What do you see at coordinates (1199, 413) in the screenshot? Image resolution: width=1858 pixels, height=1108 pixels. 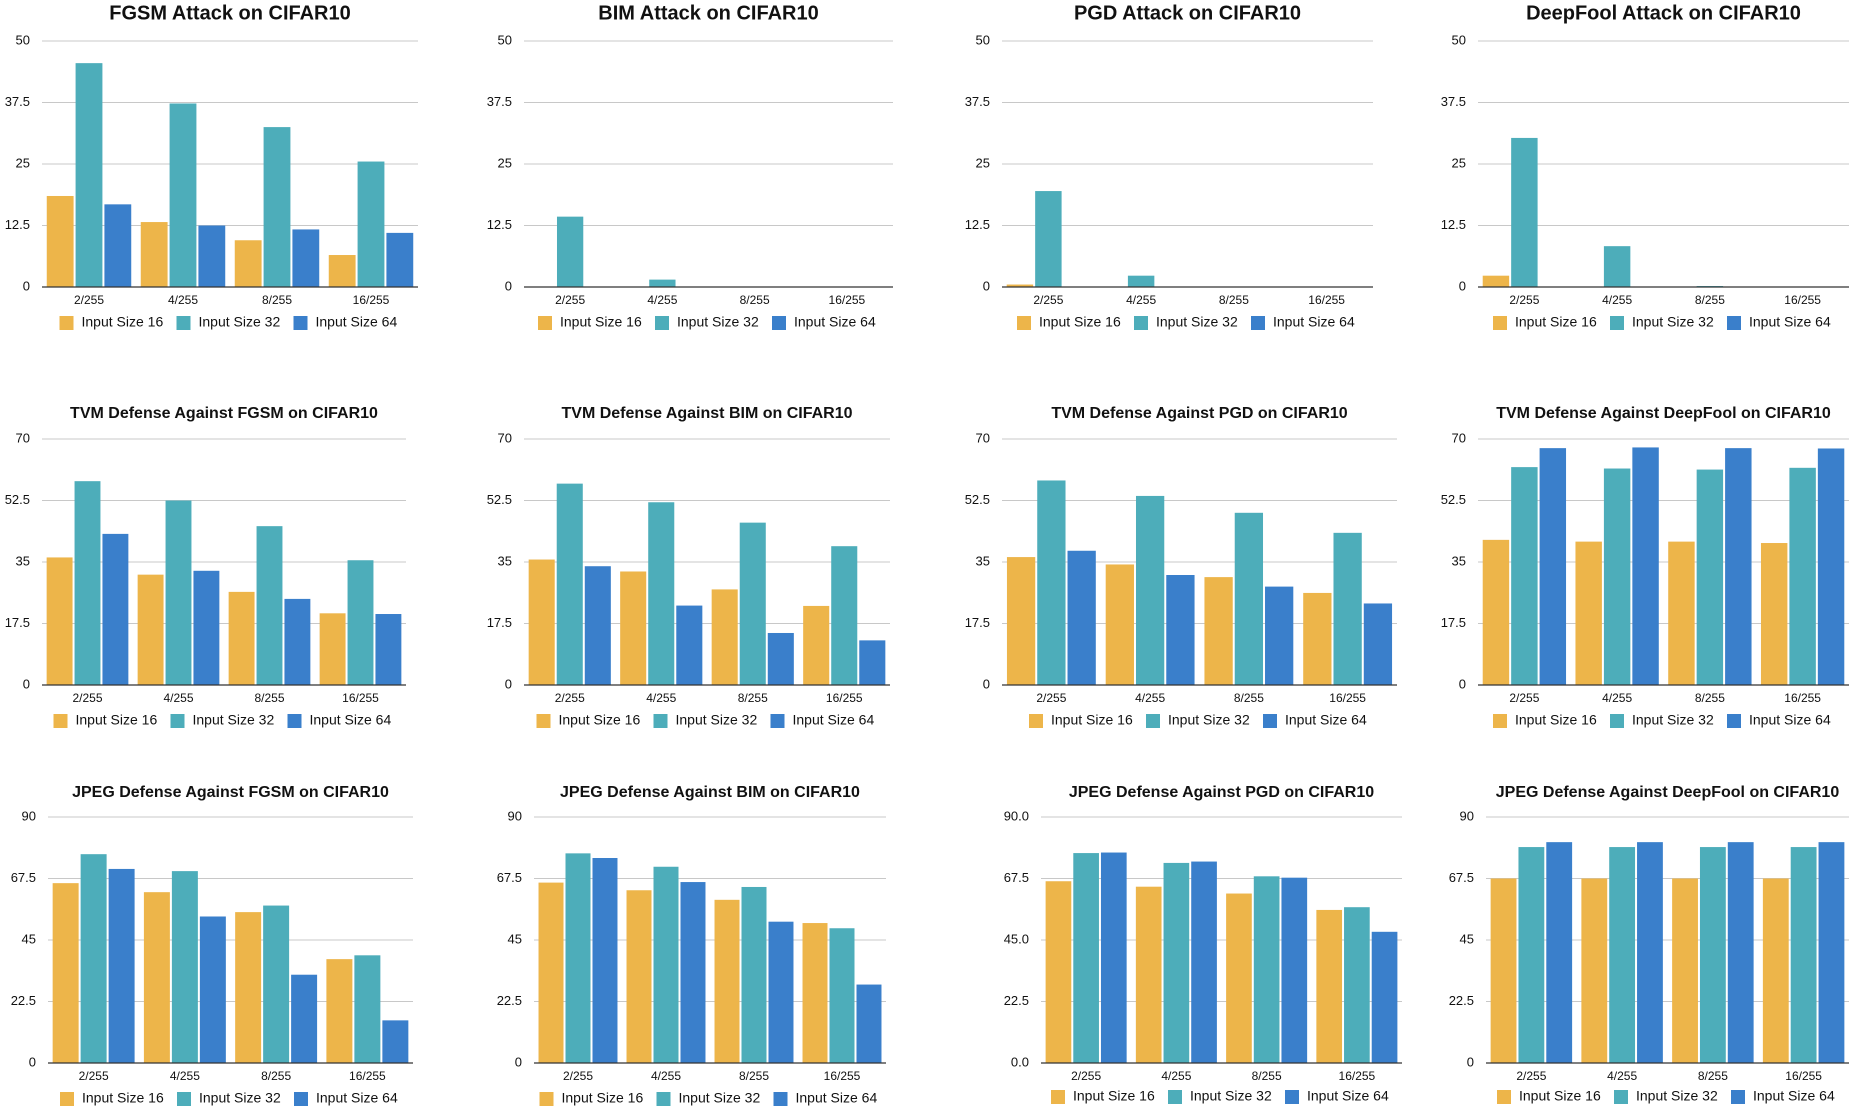 I see `chart-title: TVM Defense Against PGD on CIFAR10` at bounding box center [1199, 413].